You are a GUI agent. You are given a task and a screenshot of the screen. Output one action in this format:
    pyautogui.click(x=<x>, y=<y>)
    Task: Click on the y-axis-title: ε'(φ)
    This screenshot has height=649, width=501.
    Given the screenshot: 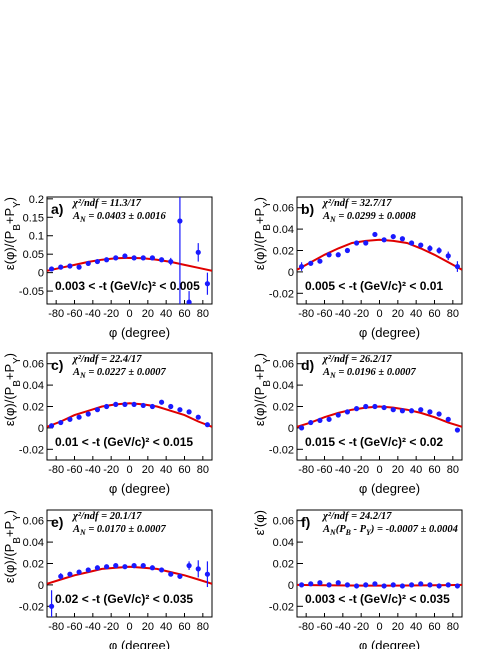 What is the action you would take?
    pyautogui.click(x=259, y=522)
    